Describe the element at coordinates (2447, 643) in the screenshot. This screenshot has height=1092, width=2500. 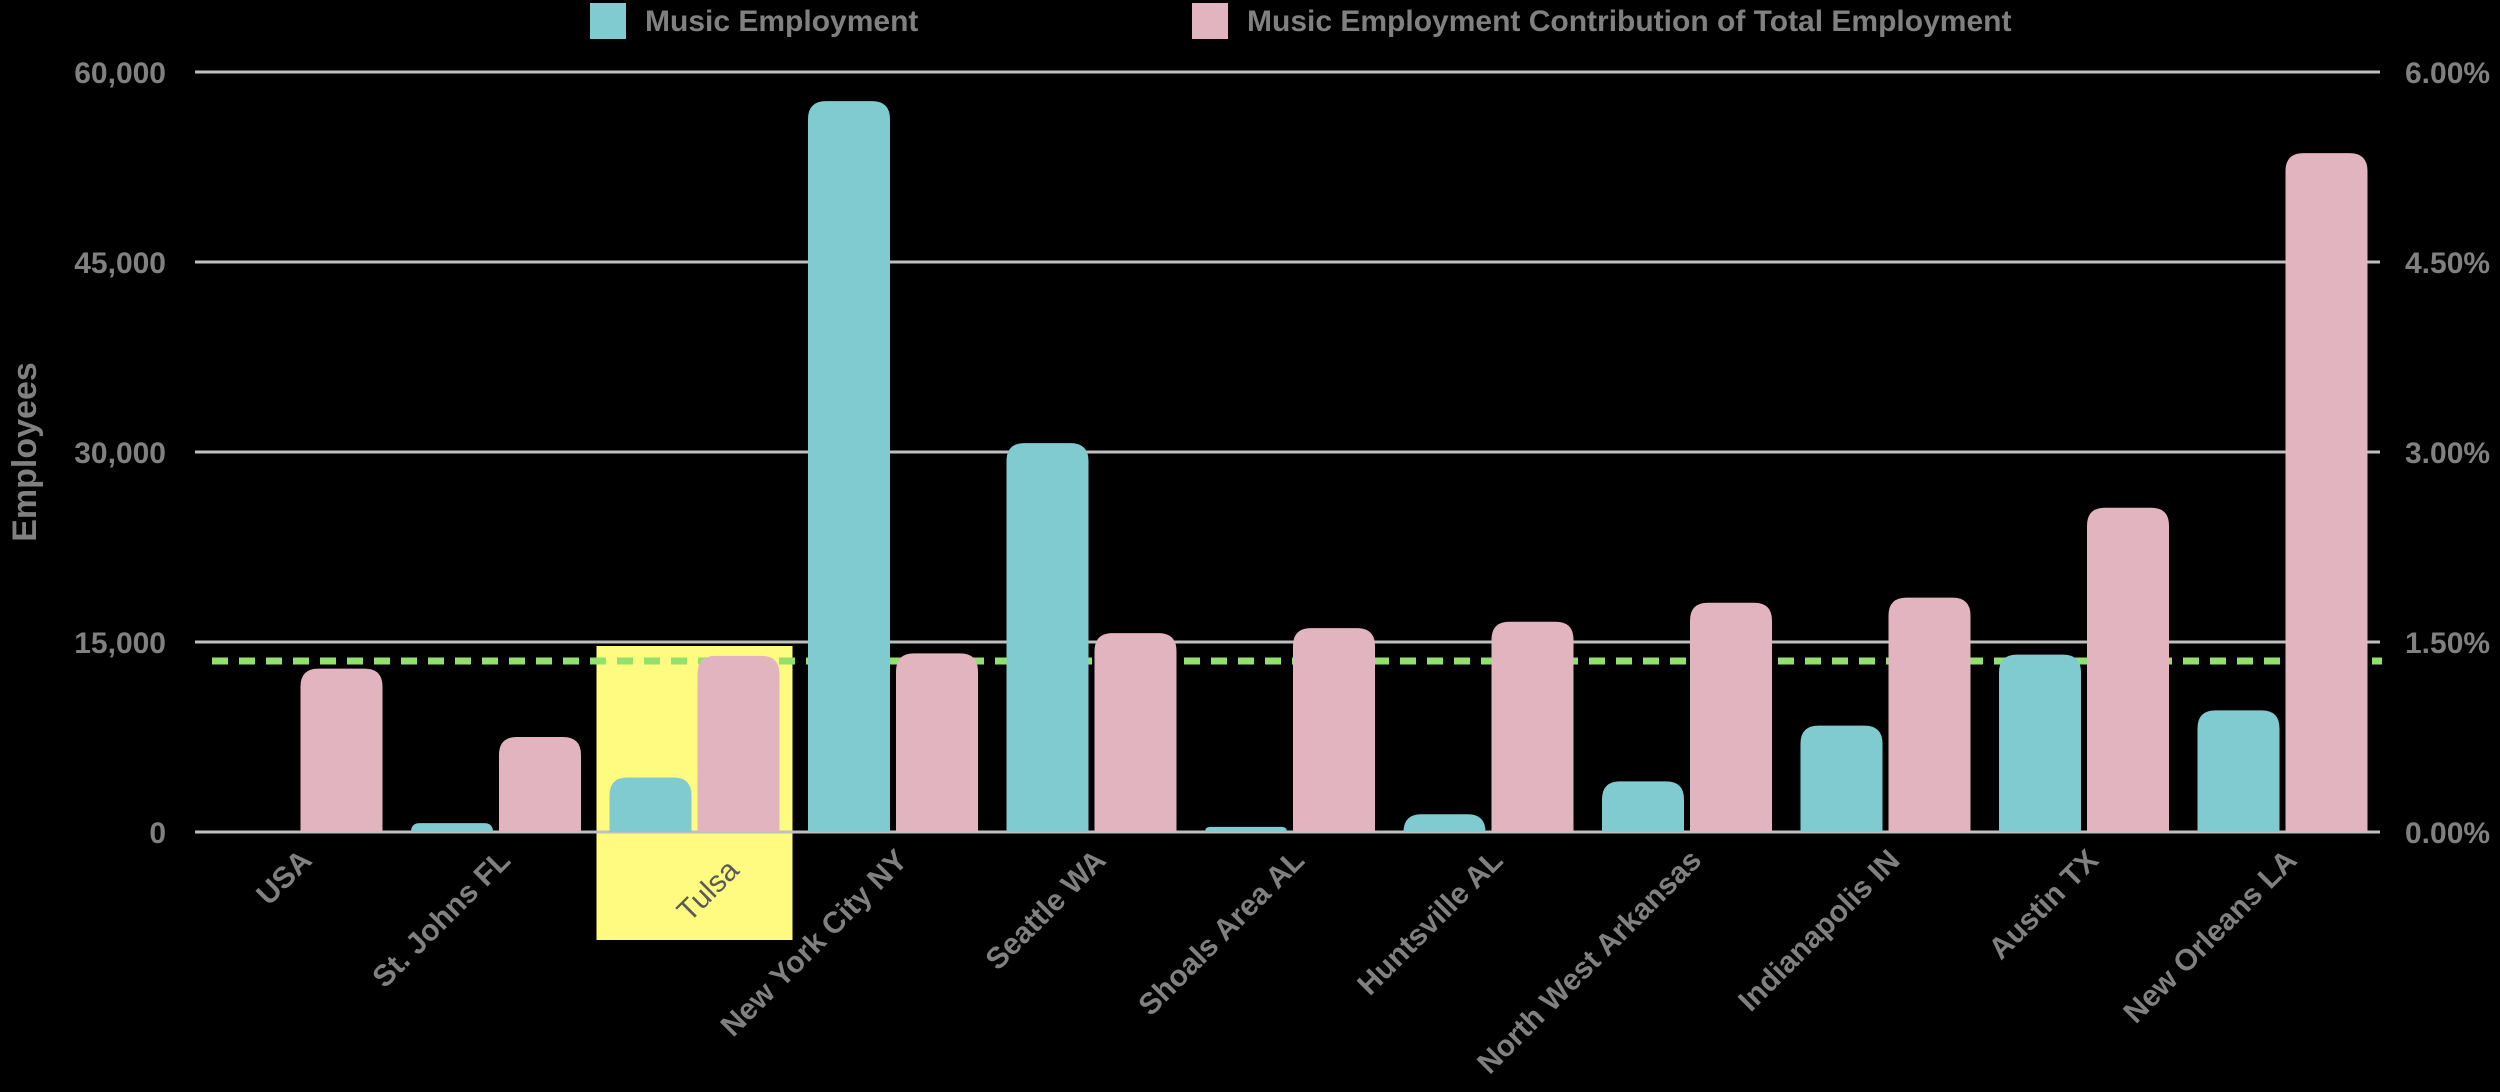
I see `y-right-tick-label: 1.50%` at that location.